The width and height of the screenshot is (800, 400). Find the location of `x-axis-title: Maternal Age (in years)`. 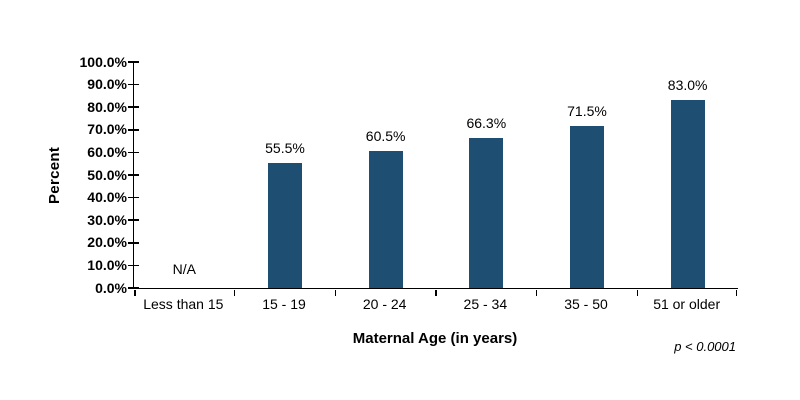

x-axis-title: Maternal Age (in years) is located at coordinates (435, 338).